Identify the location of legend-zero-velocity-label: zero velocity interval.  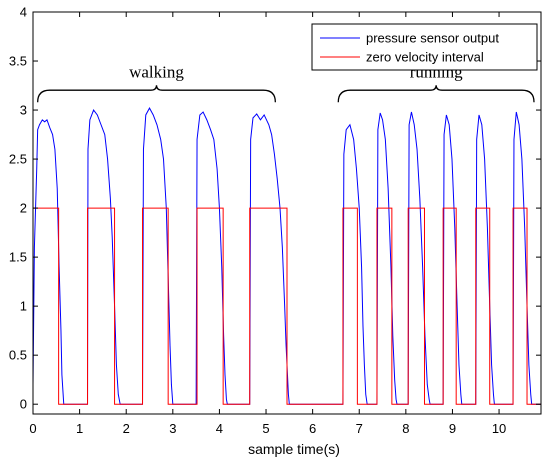
(425, 57).